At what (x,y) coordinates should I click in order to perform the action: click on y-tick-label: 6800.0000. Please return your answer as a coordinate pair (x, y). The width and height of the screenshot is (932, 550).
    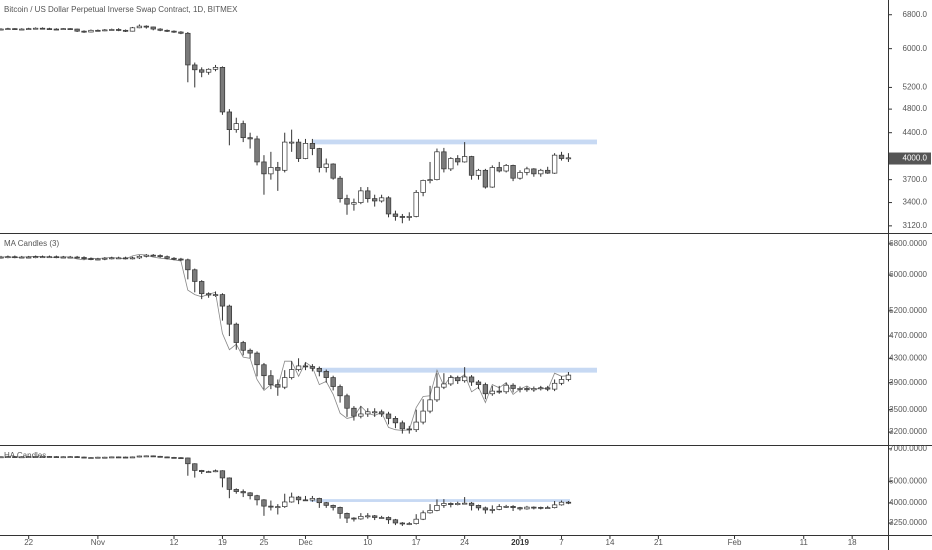
    Looking at the image, I should click on (908, 243).